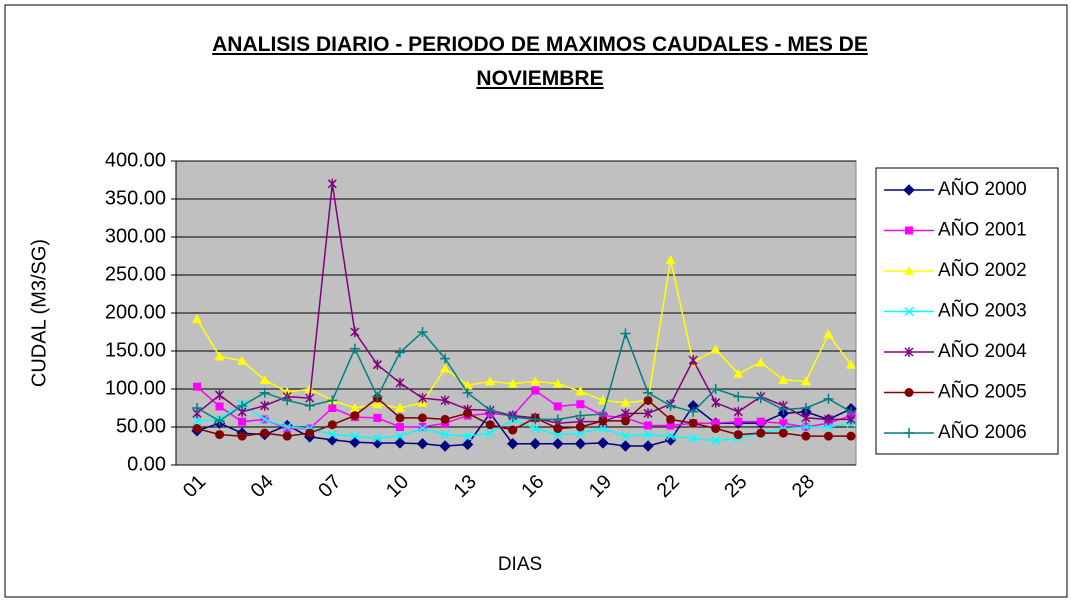 This screenshot has height=601, width=1071. Describe the element at coordinates (982, 432) in the screenshot. I see `legend-label: AÑO 2006` at that location.